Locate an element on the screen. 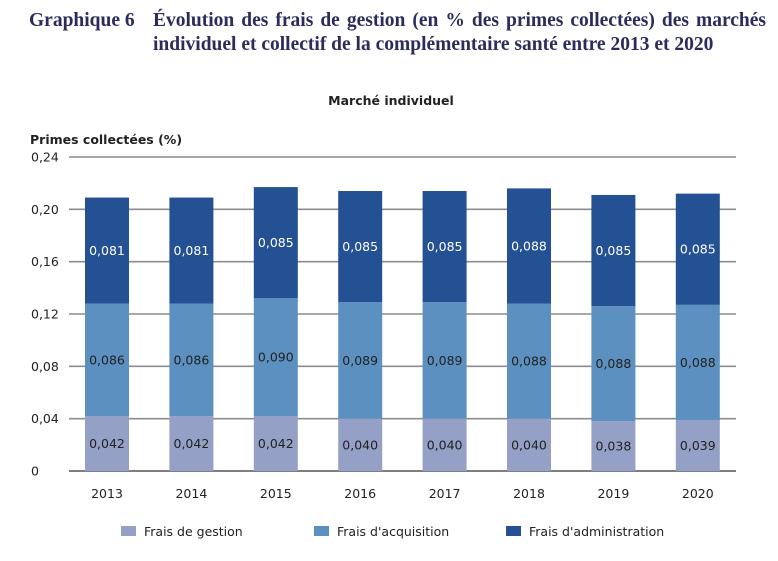 This screenshot has height=561, width=778. y-tick-label: 0,12 is located at coordinates (45, 314).